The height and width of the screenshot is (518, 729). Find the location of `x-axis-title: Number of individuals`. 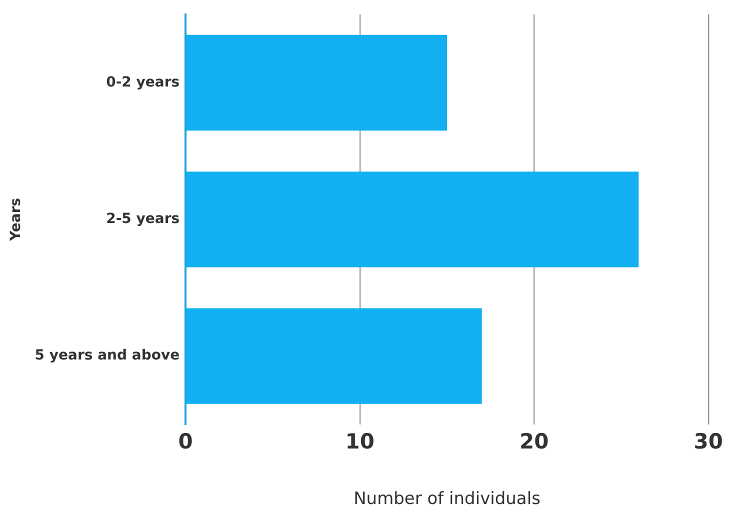

x-axis-title: Number of individuals is located at coordinates (447, 499).